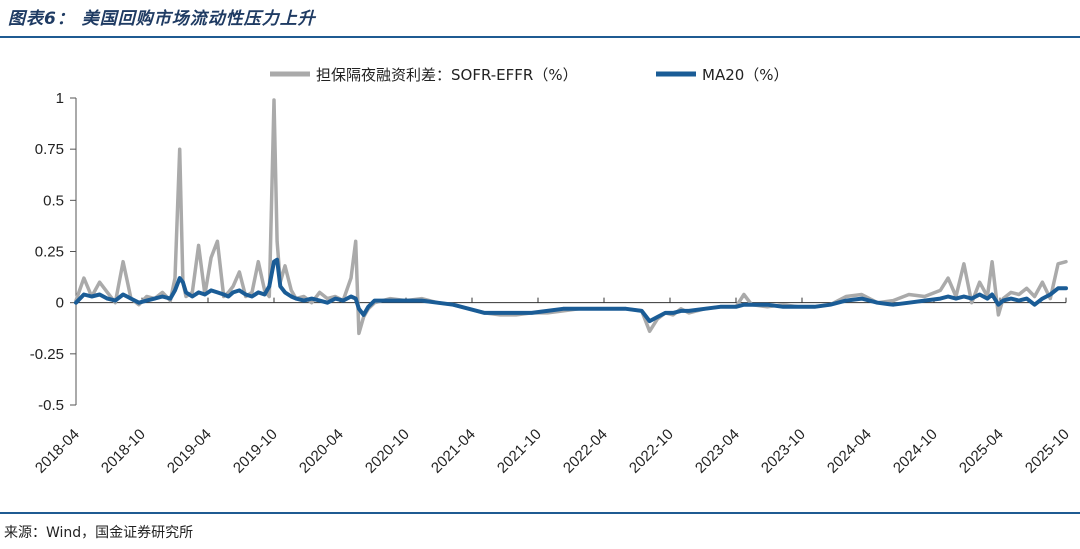  What do you see at coordinates (571, 290) in the screenshot?
I see `series-line-ma20` at bounding box center [571, 290].